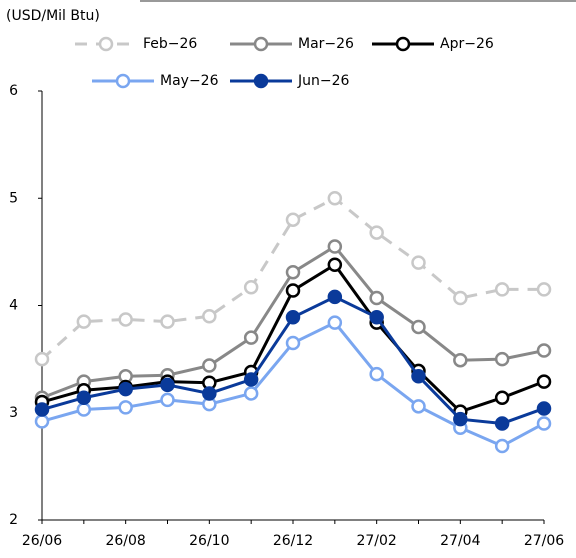 This screenshot has width=576, height=558. I want to click on legend-label: Apr−26, so click(467, 44).